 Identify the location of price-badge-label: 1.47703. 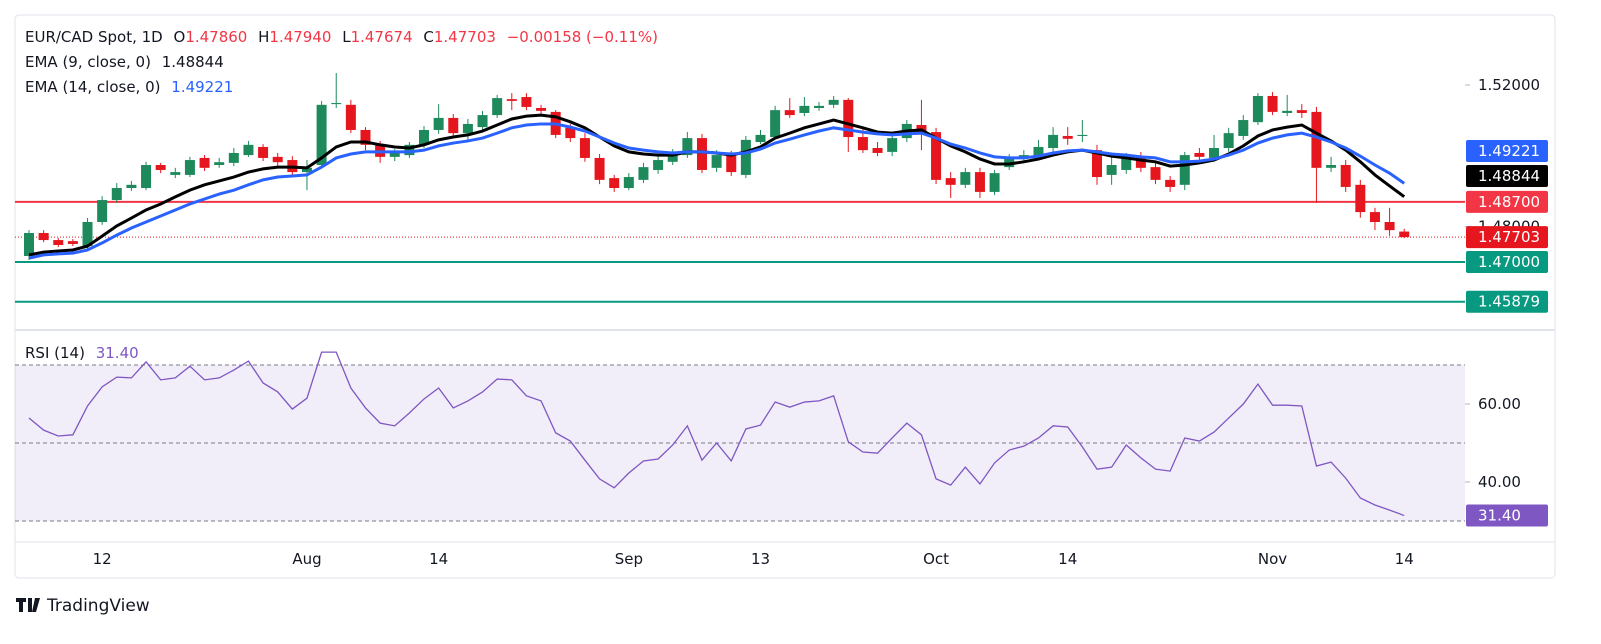
(1509, 237).